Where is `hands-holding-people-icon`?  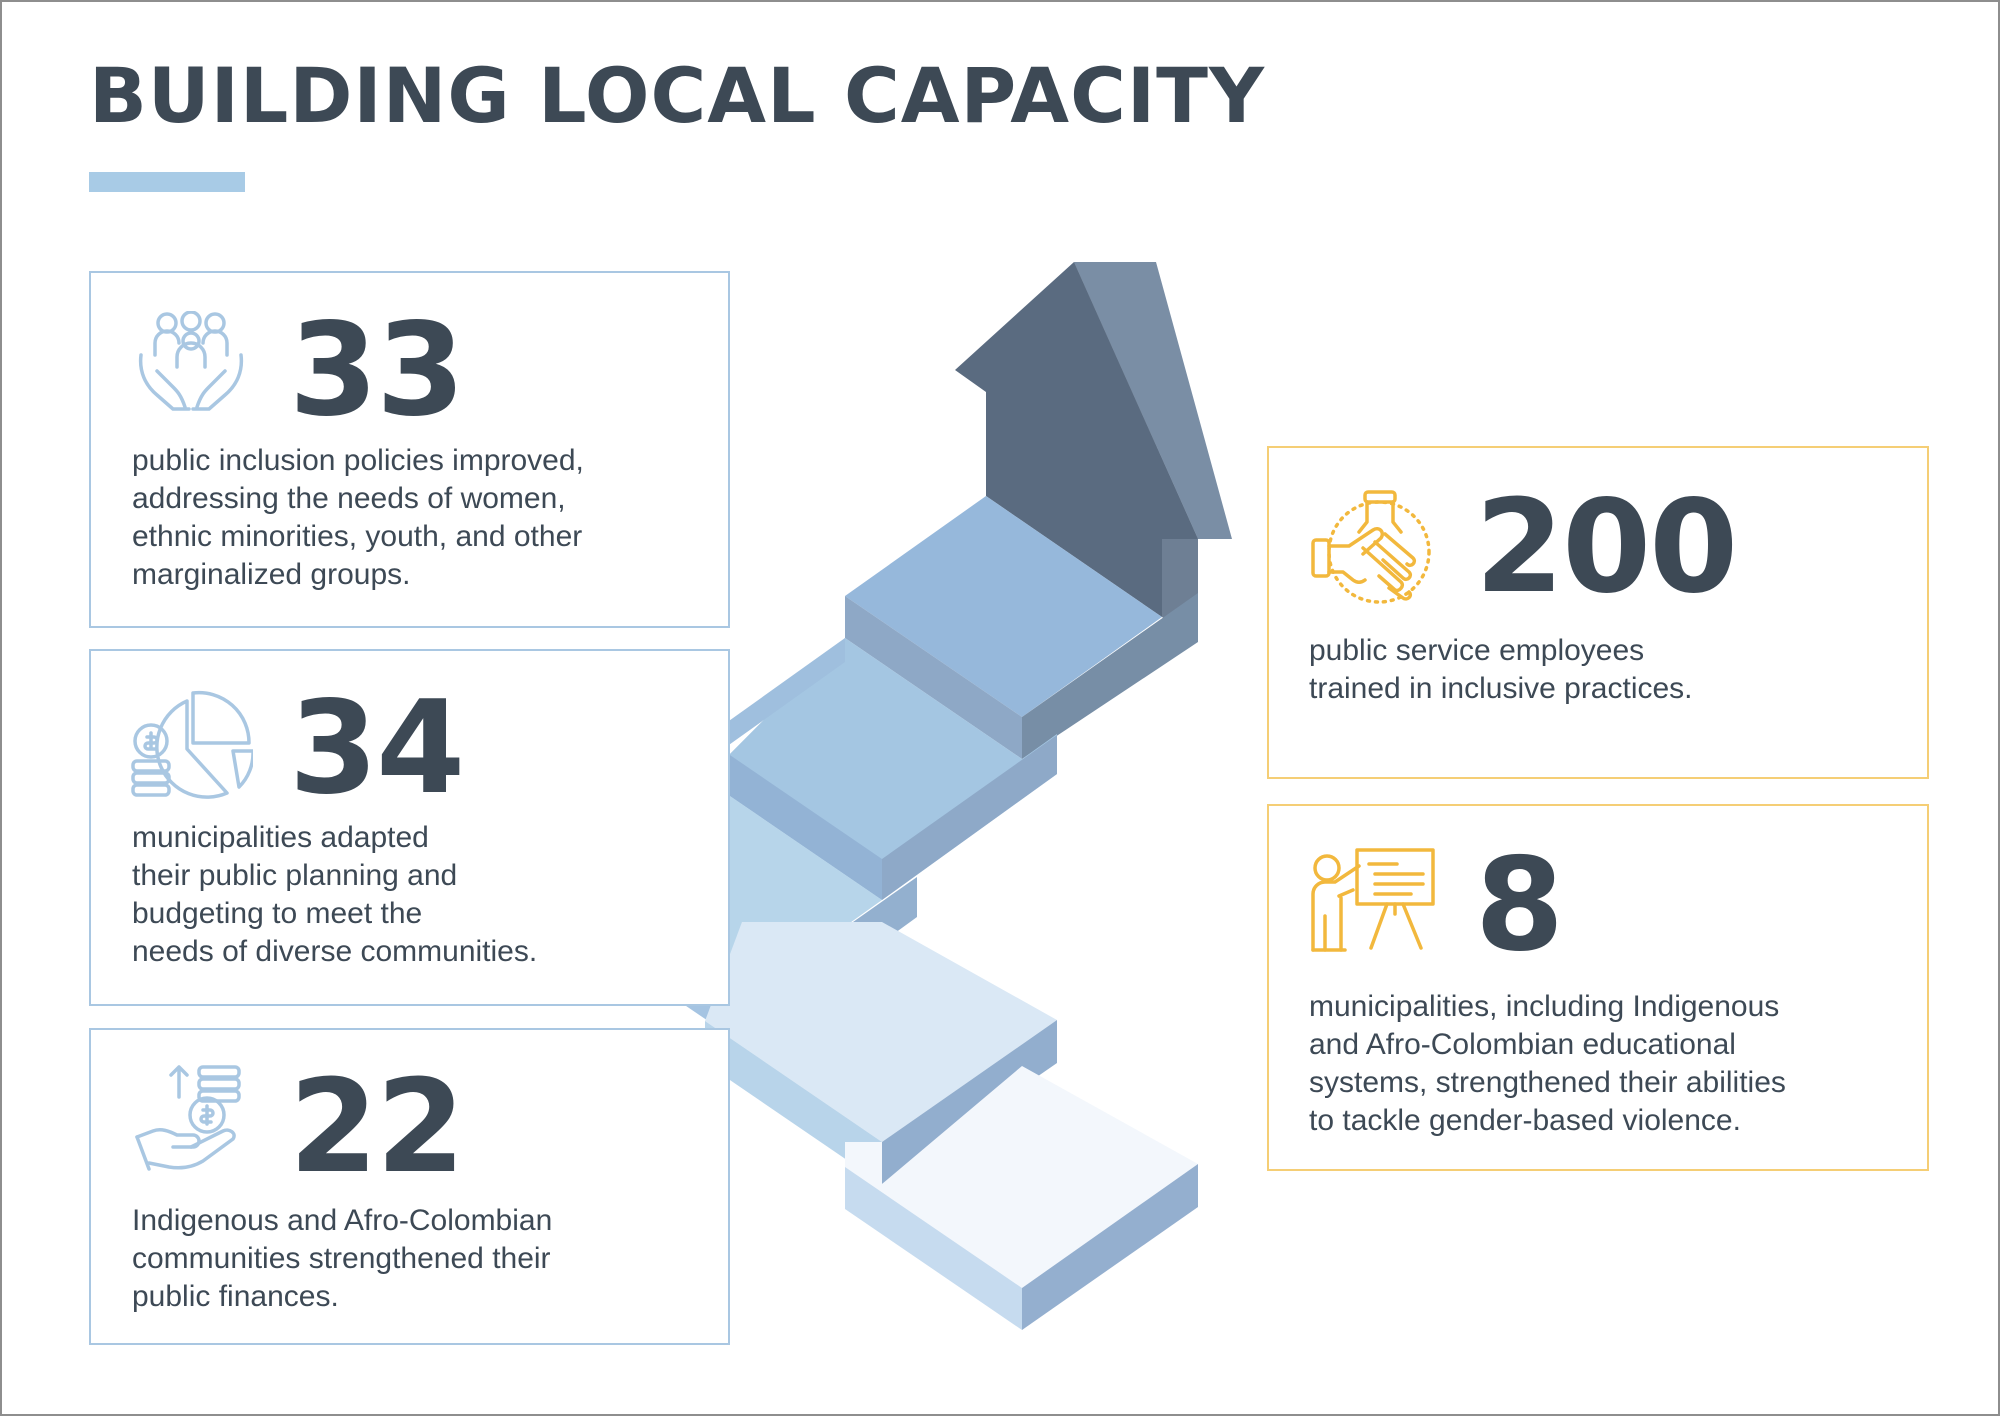
hands-holding-people-icon is located at coordinates (191, 367).